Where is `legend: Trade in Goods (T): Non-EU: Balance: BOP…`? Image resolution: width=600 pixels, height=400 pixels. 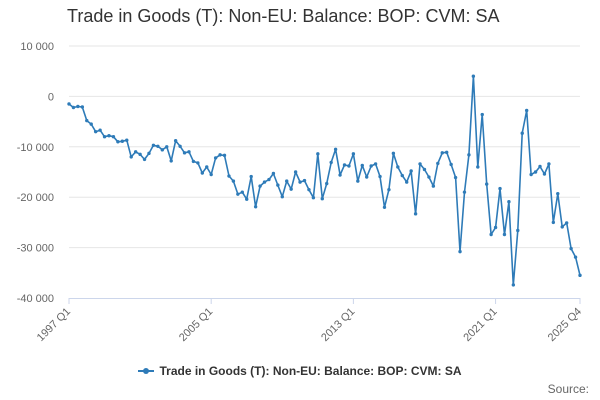
legend: Trade in Goods (T): Non-EU: Balance: BOP… is located at coordinates (300, 371).